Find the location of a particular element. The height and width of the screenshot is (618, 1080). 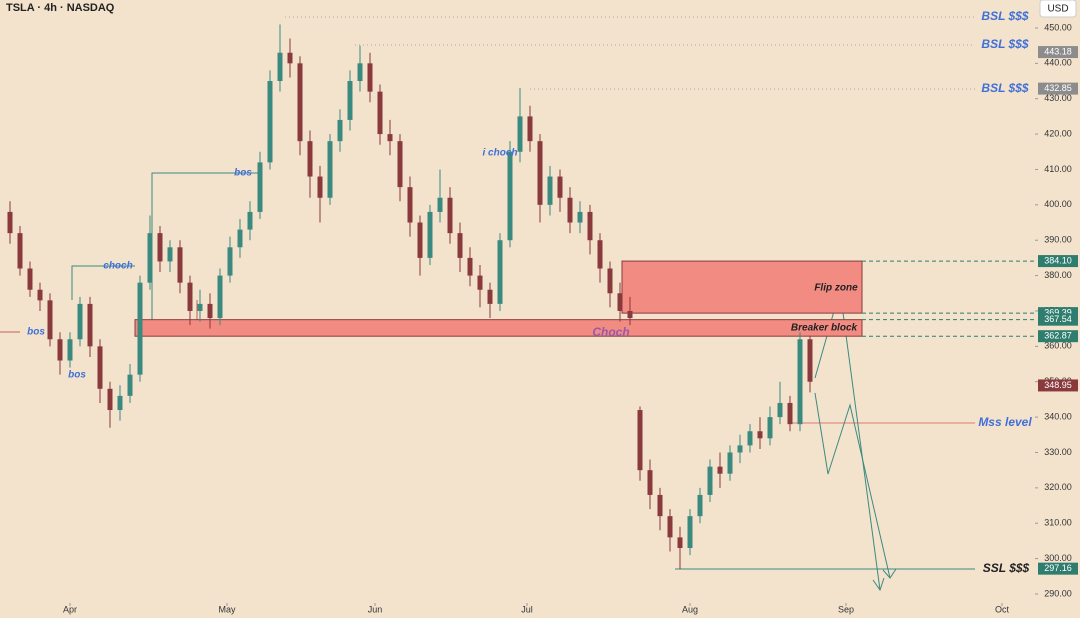

x-tick-label: Sep is located at coordinates (846, 609).